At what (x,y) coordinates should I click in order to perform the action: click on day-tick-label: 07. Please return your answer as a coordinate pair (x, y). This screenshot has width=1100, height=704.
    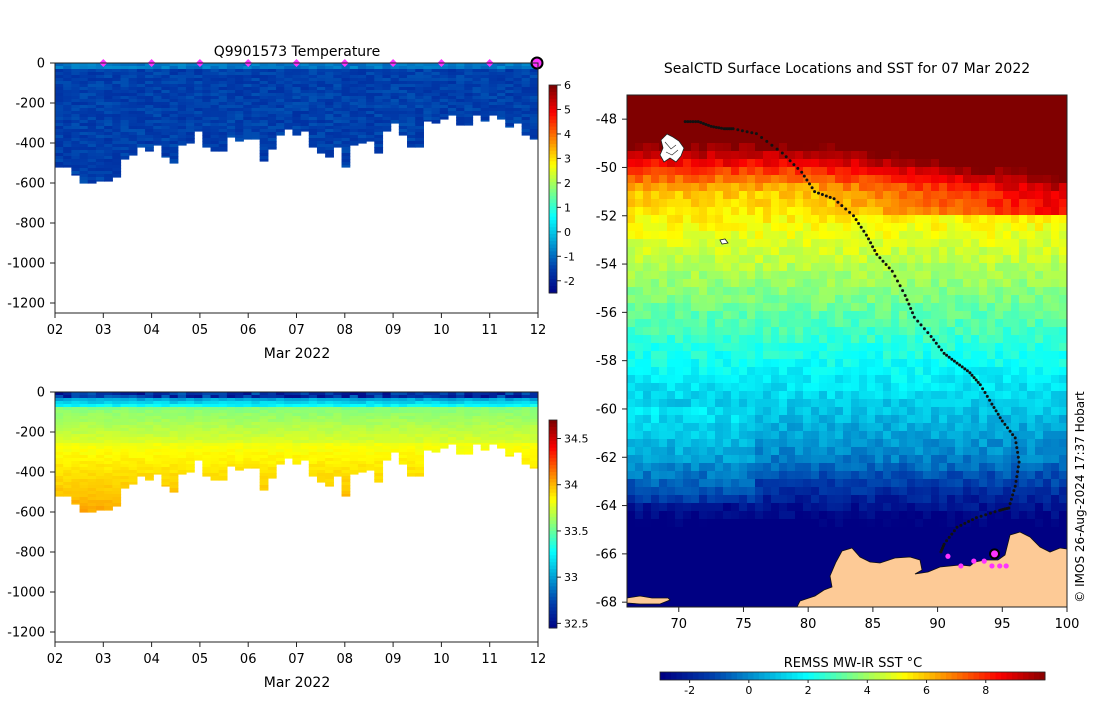
    Looking at the image, I should click on (296, 330).